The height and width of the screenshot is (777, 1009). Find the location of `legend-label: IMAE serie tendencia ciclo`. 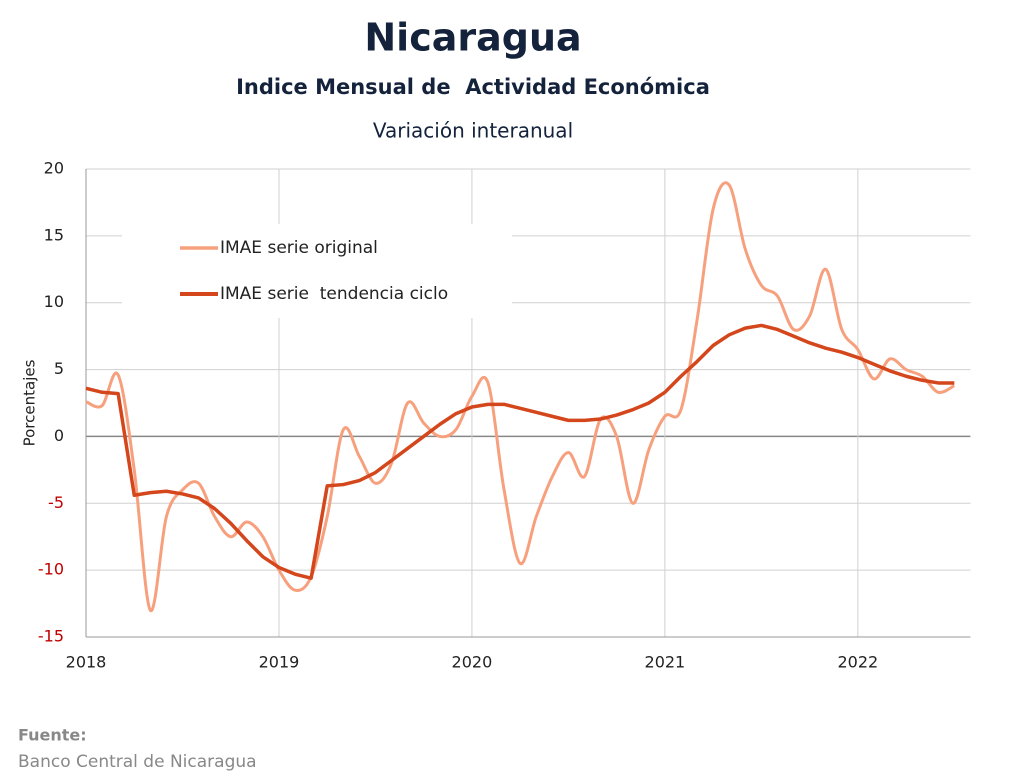

legend-label: IMAE serie tendencia ciclo is located at coordinates (334, 294).